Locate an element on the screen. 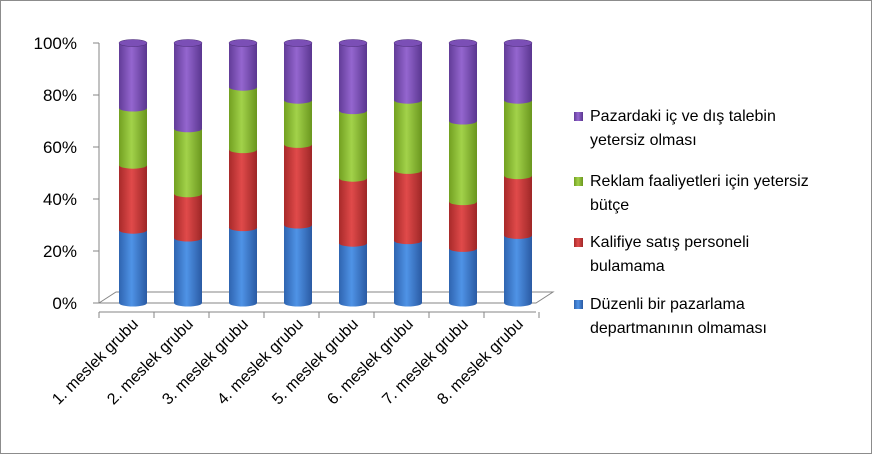 This screenshot has height=458, width=872. chart-floor is located at coordinates (326, 297).